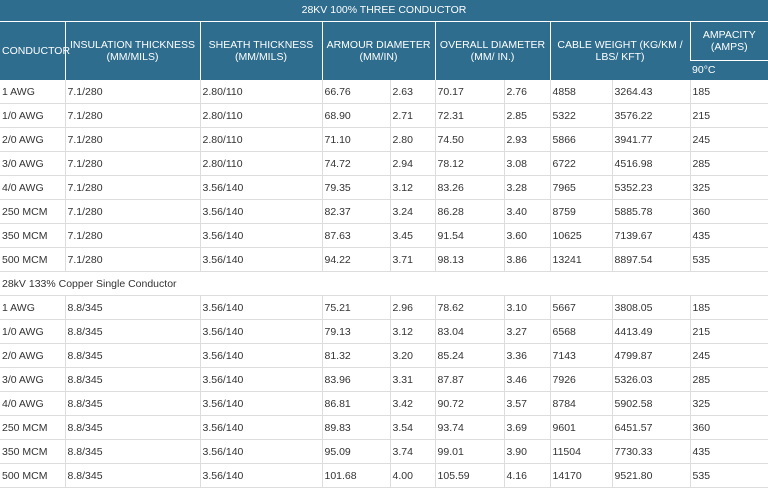 The height and width of the screenshot is (489, 768). Describe the element at coordinates (581, 331) in the screenshot. I see `cell: 6568` at that location.